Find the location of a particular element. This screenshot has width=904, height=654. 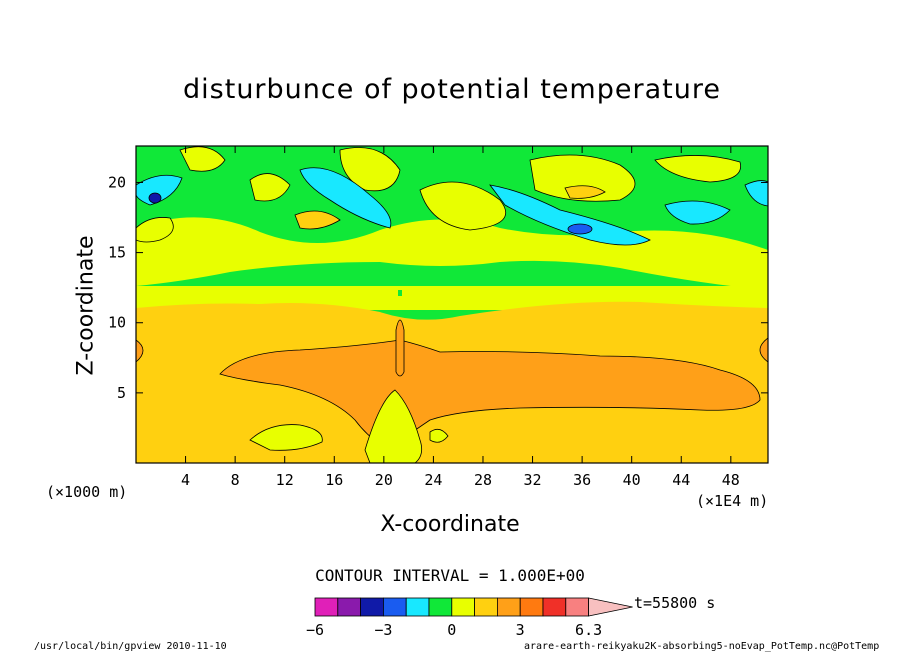

chart-title: disturbunce of potential temperature is located at coordinates (452, 89).